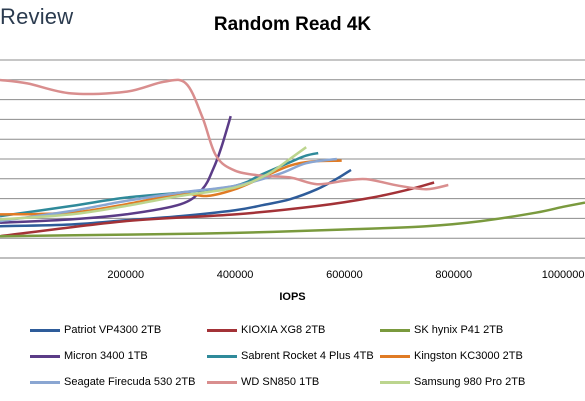  What do you see at coordinates (125, 275) in the screenshot?
I see `x-tick-label: 200000` at bounding box center [125, 275].